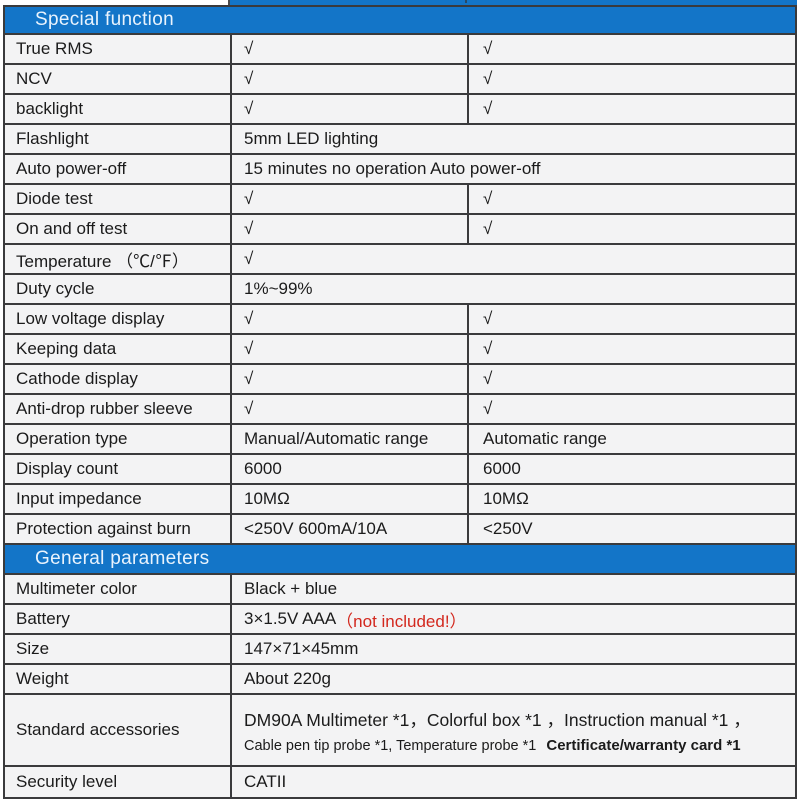 The image size is (800, 800). I want to click on row-value-merged: 3×1.5V AAA （not included!）, so click(513, 619).